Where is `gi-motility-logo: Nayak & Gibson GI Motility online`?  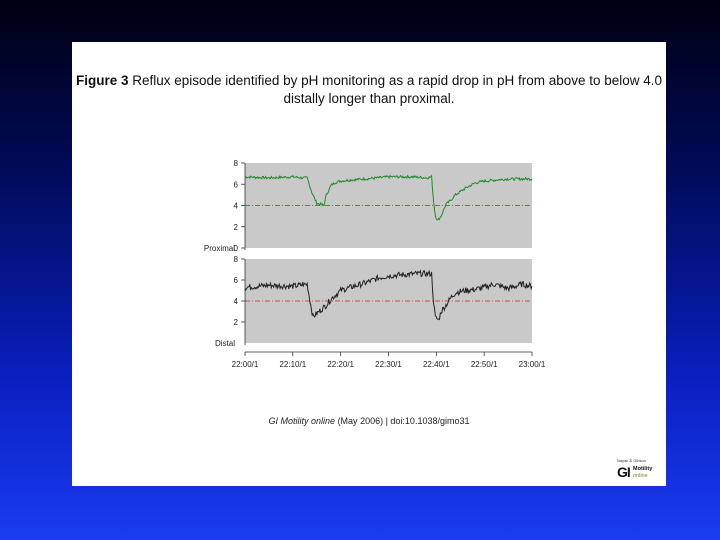
gi-motility-logo: Nayak & Gibson GI Motility online is located at coordinates (639, 471).